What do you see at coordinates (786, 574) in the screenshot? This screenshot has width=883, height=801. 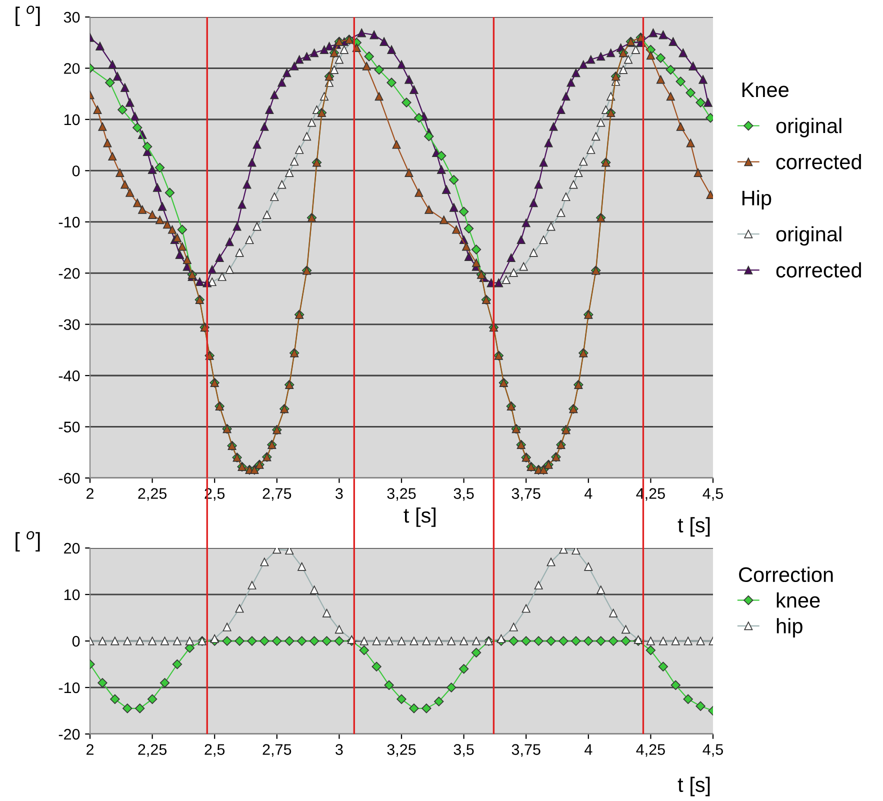 I see `legend-title: Correction` at bounding box center [786, 574].